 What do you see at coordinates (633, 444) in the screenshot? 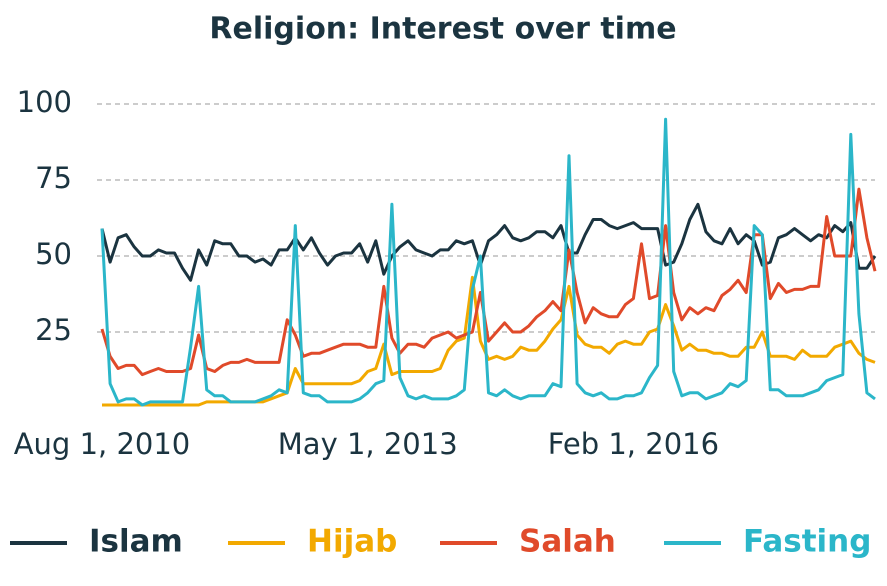
I see `x-tick-label: Feb 1, 2016` at bounding box center [633, 444].